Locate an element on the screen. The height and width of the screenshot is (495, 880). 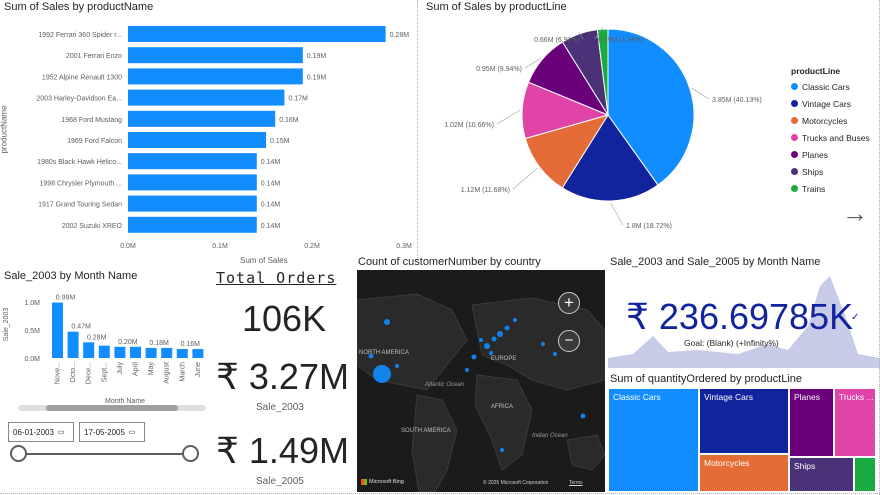
data-label: 0.95M (9.94%) is located at coordinates (499, 69).